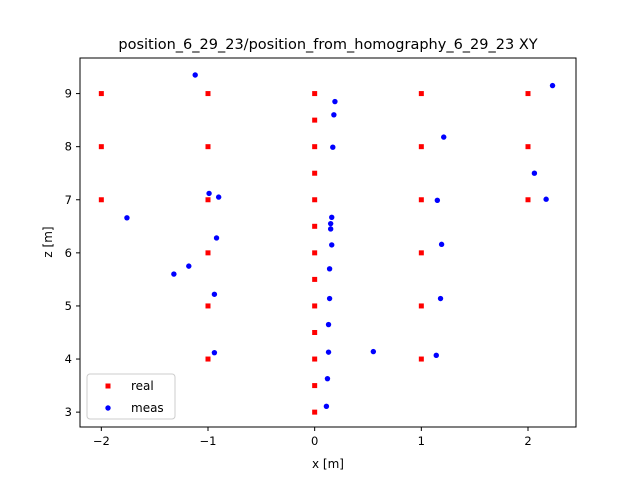 This screenshot has width=640, height=480. What do you see at coordinates (68, 306) in the screenshot?
I see `y-tick-label: 5` at bounding box center [68, 306].